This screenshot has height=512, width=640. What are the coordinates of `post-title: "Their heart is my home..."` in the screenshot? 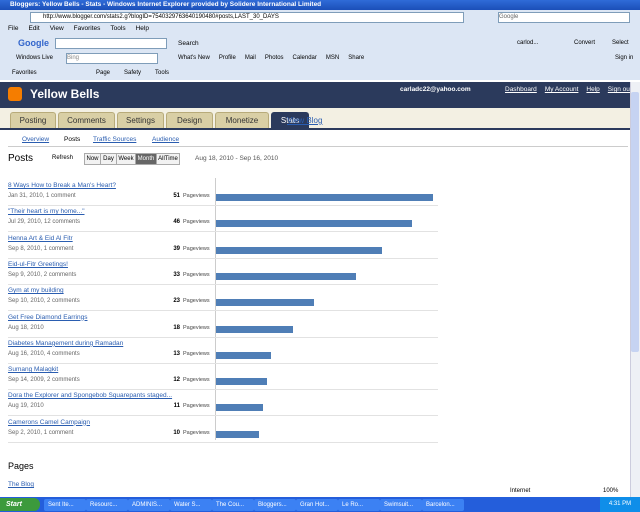 It's located at (46, 212).